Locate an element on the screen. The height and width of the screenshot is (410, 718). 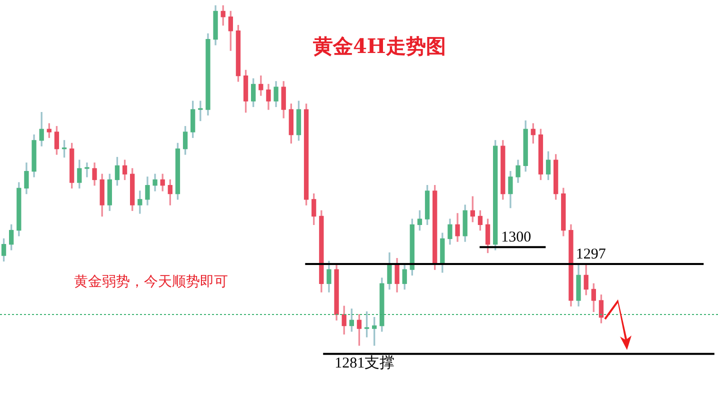
annotation: 黄金弱势，今天顺势即可 is located at coordinates (151, 282).